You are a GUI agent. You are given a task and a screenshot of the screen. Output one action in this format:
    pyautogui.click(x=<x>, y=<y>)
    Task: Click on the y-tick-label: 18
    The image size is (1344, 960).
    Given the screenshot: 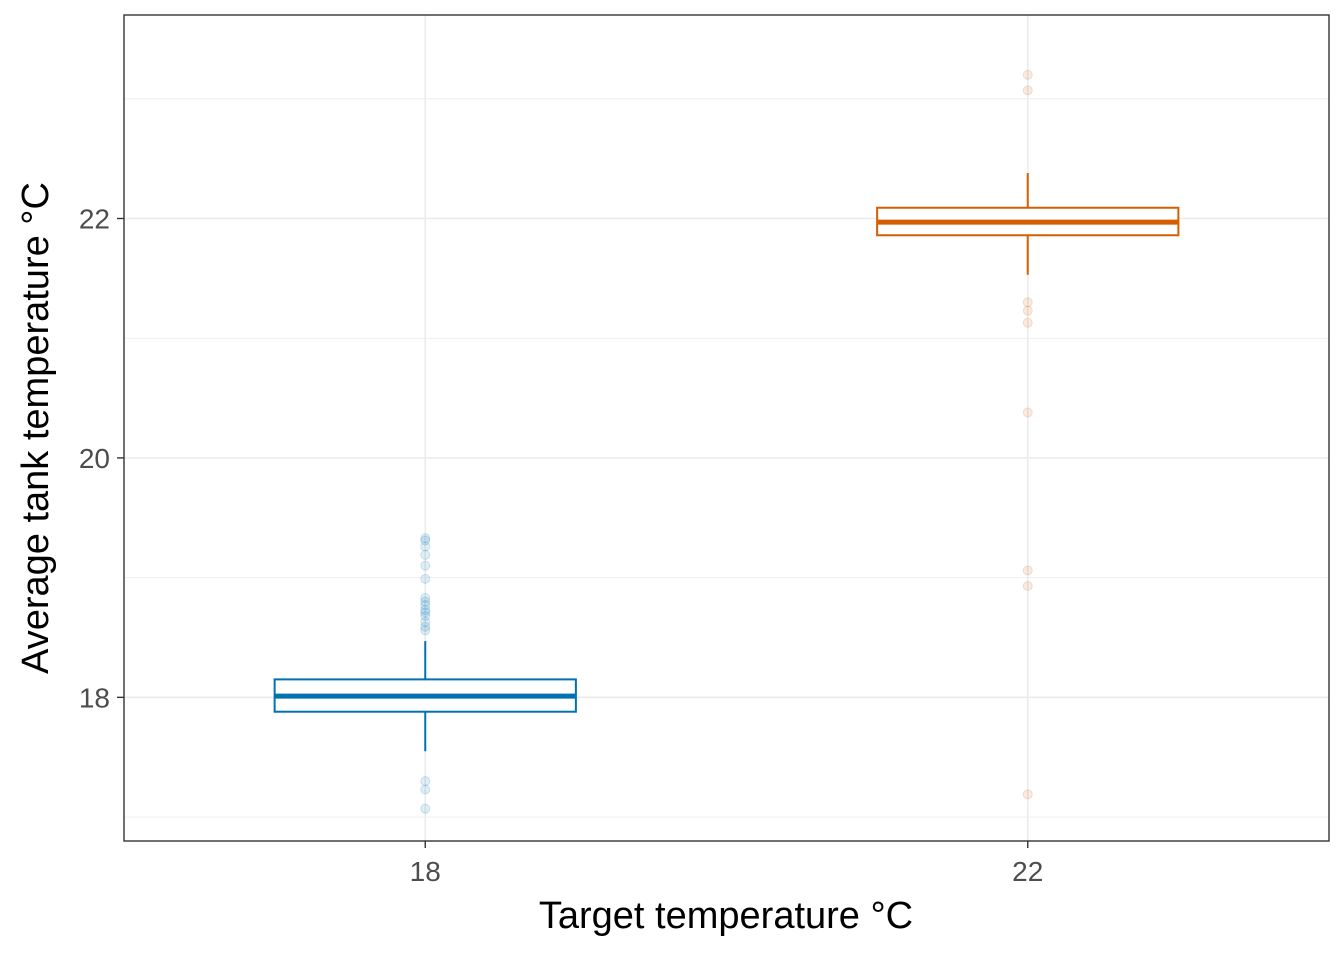 What is the action you would take?
    pyautogui.click(x=94, y=697)
    